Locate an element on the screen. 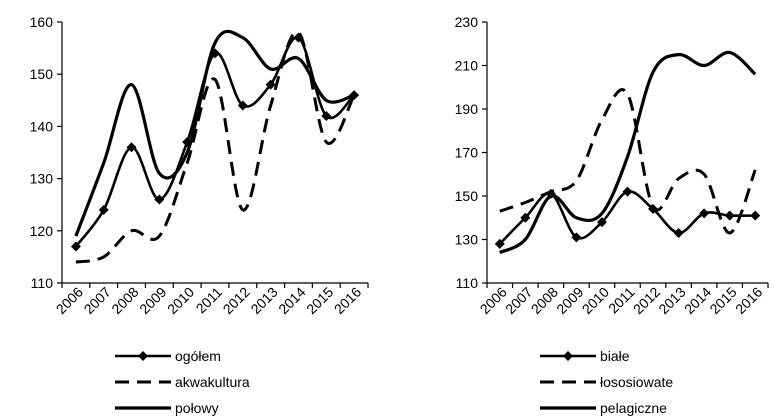  legend-label: pelagiczne is located at coordinates (633, 408).